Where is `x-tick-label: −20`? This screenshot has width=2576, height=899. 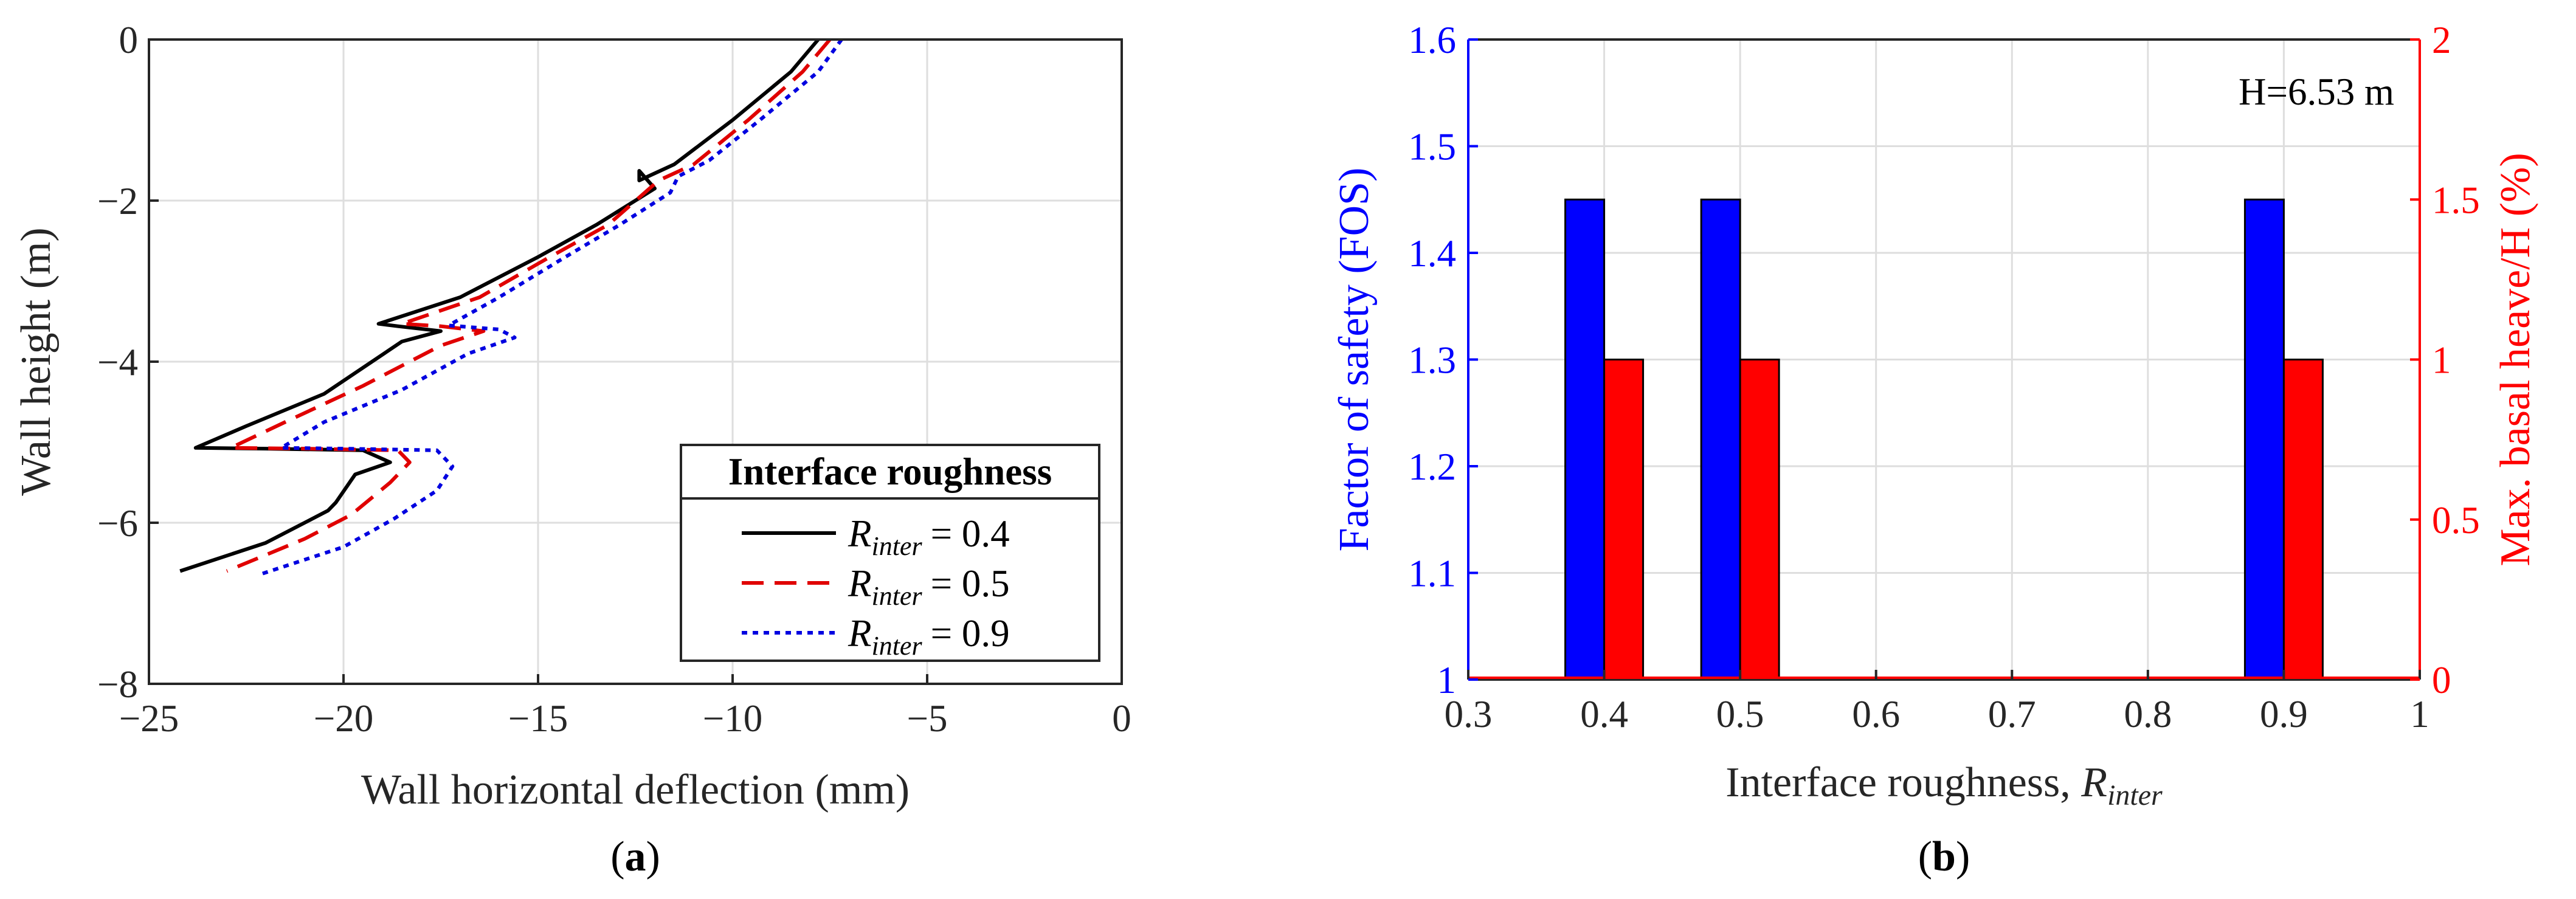 x-tick-label: −20 is located at coordinates (344, 718).